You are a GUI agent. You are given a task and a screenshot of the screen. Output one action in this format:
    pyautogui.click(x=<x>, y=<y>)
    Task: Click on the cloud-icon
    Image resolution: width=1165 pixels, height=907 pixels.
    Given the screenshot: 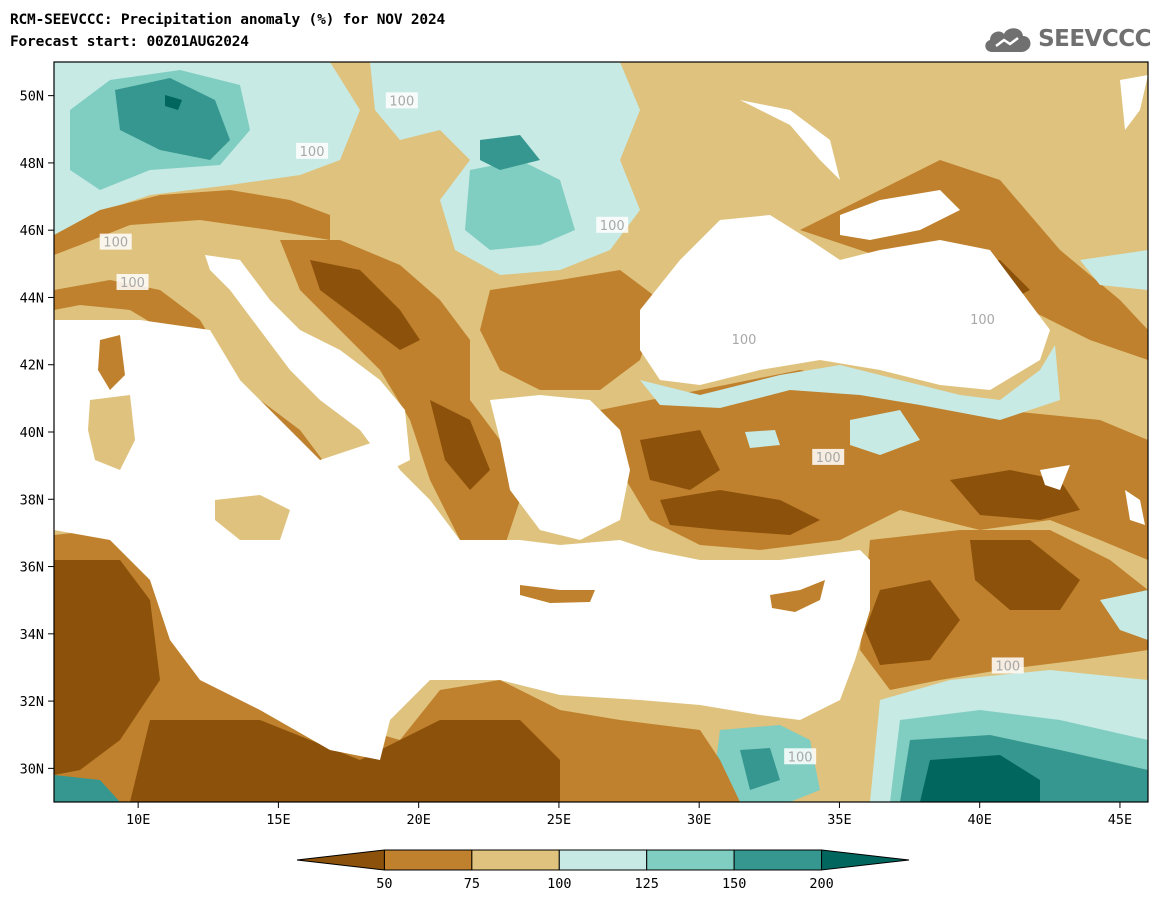 What is the action you would take?
    pyautogui.click(x=1008, y=40)
    